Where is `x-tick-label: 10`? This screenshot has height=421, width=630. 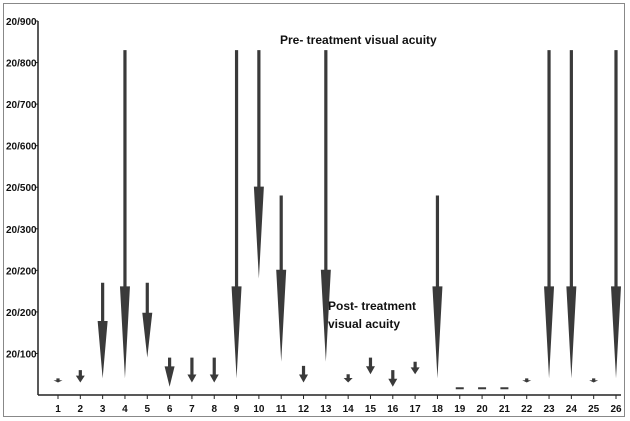
x-tick-label: 10 is located at coordinates (259, 409).